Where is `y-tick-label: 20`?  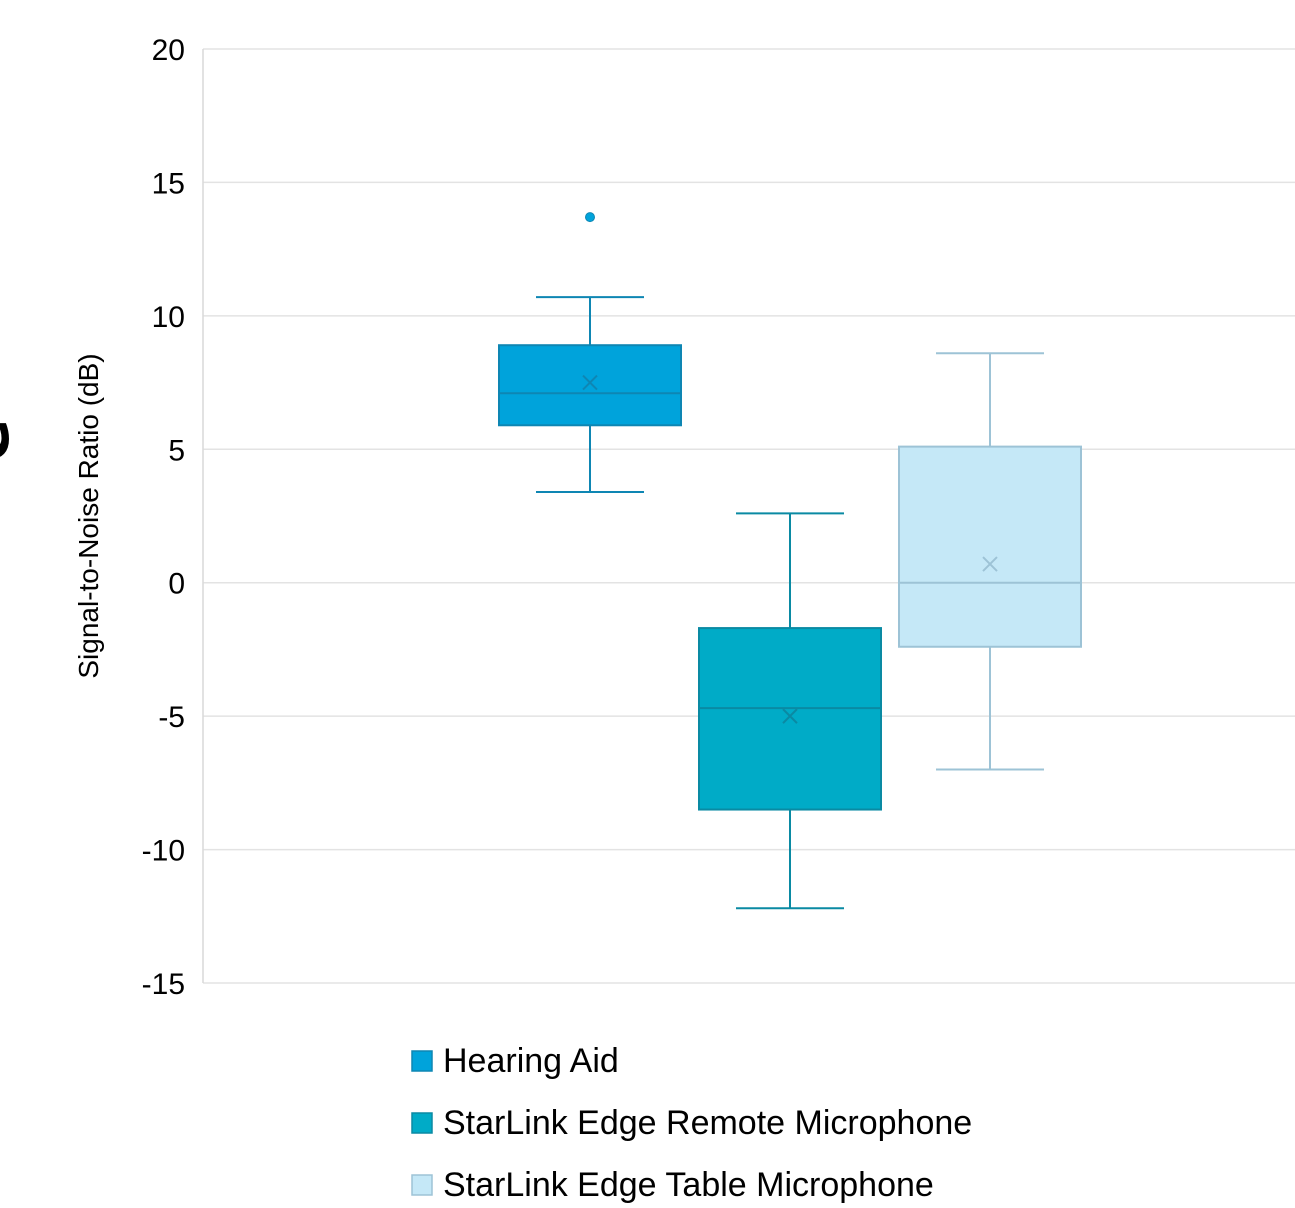 y-tick-label: 20 is located at coordinates (168, 50).